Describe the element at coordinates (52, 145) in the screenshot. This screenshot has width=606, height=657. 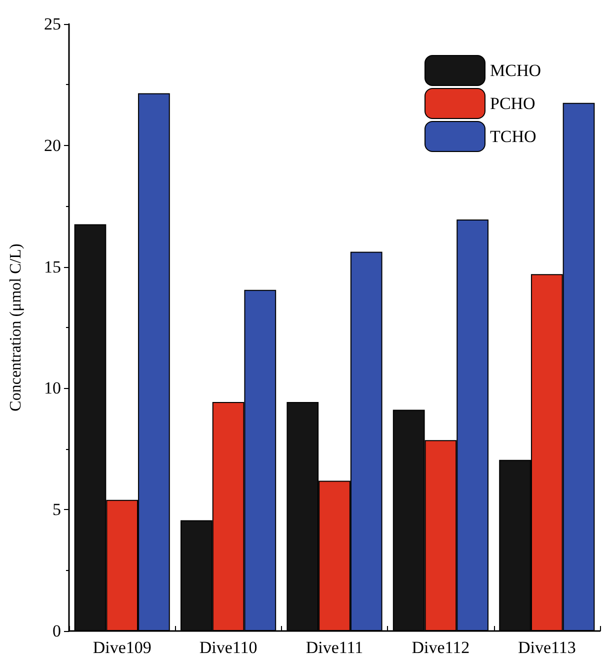
I see `y-tick-label: 20` at that location.